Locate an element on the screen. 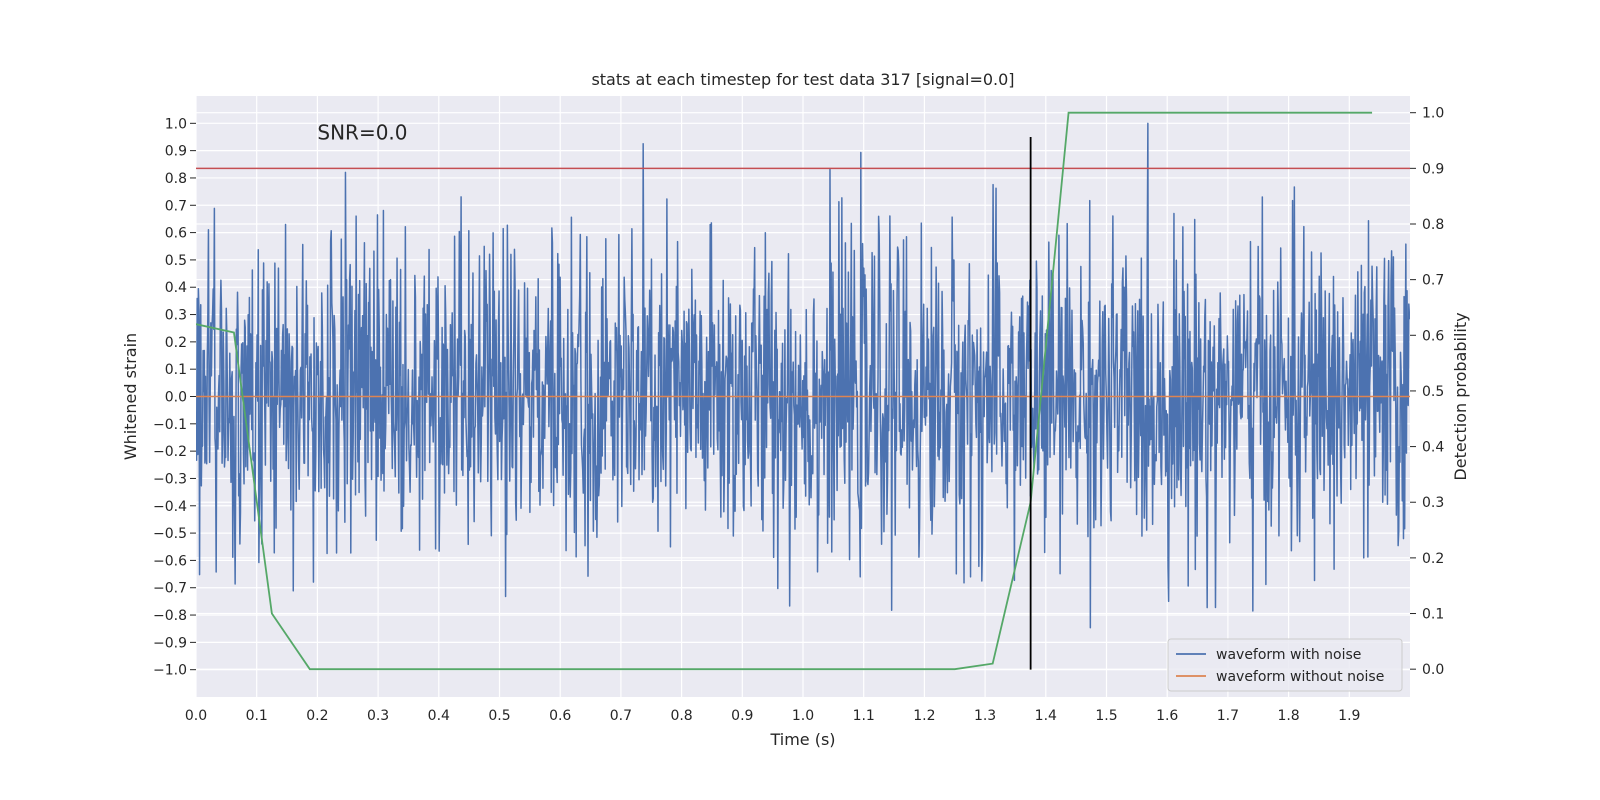  y-tick-label: 0.2 is located at coordinates (176, 343).